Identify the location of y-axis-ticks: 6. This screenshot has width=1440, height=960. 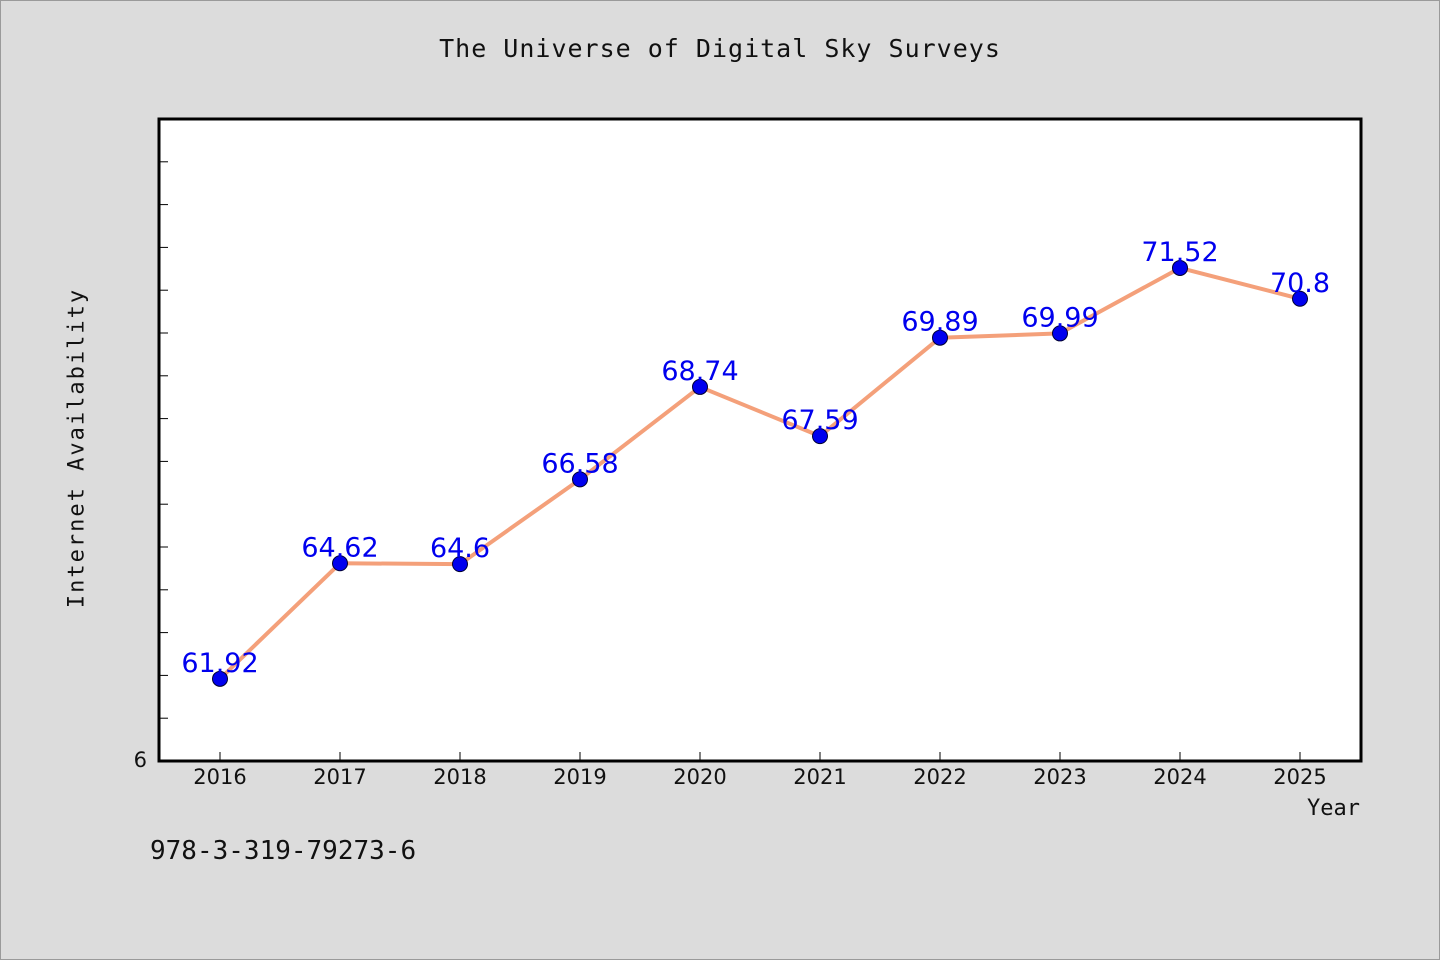
(151, 466).